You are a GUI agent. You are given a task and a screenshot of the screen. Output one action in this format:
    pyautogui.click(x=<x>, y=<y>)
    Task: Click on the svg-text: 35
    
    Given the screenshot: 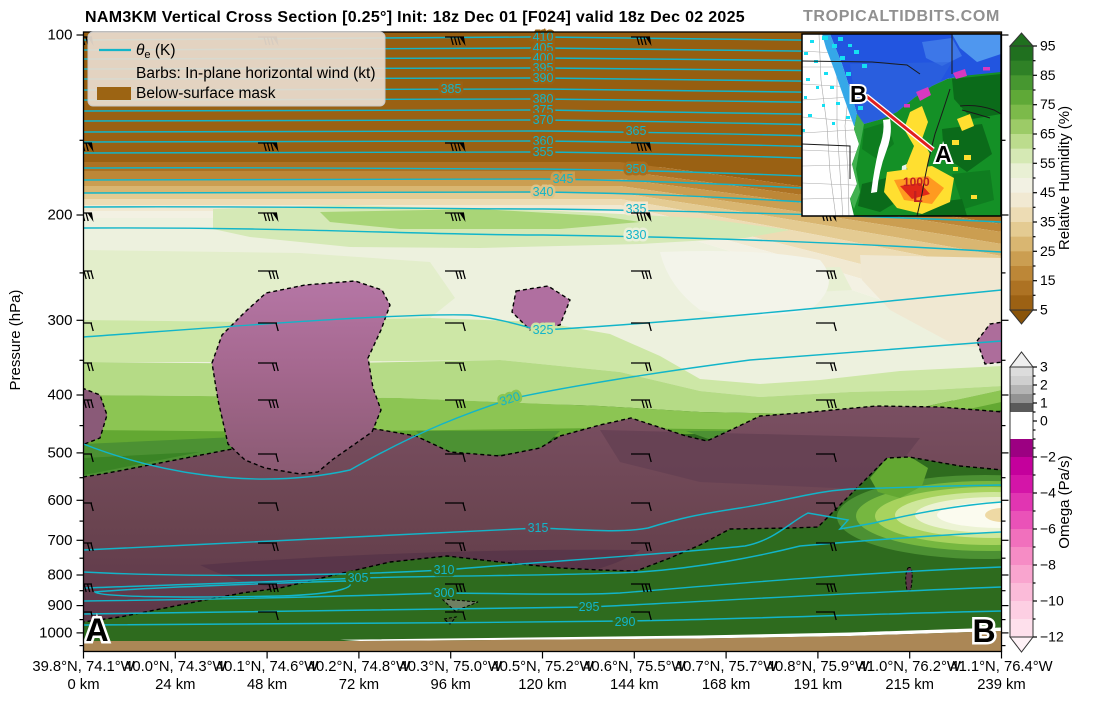 What is the action you would take?
    pyautogui.click(x=1048, y=222)
    